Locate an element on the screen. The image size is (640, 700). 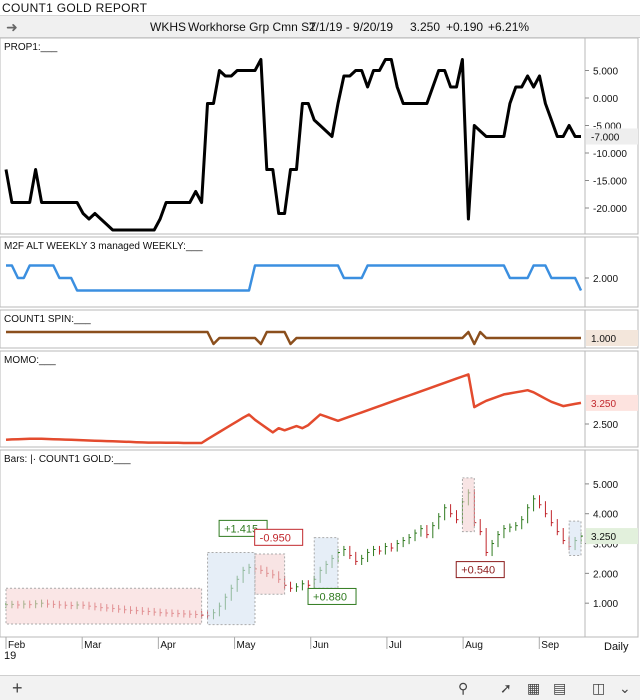
y-tick-label: -10.000 is located at coordinates (610, 154).